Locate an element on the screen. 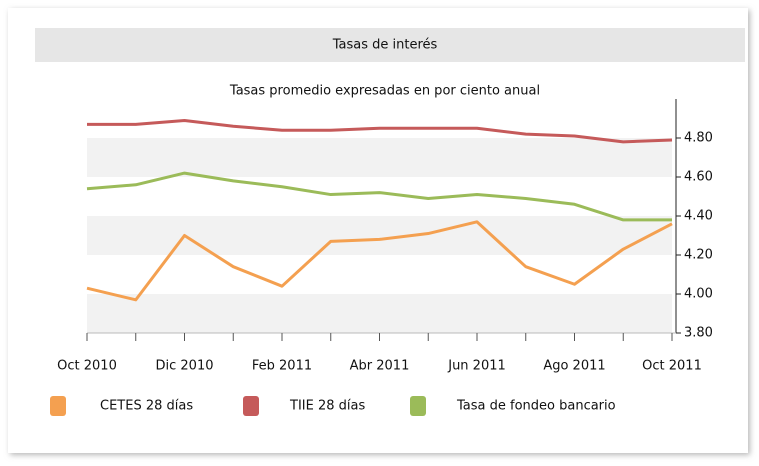 The height and width of the screenshot is (466, 759). header-bar is located at coordinates (390, 45).